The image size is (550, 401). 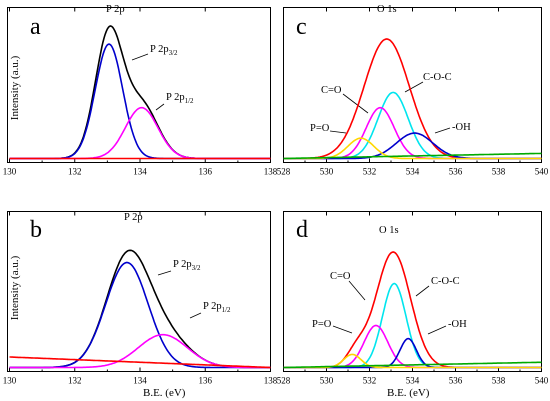 I want to click on panel-a-label-p2p12: P 2p1/2, so click(x=180, y=98).